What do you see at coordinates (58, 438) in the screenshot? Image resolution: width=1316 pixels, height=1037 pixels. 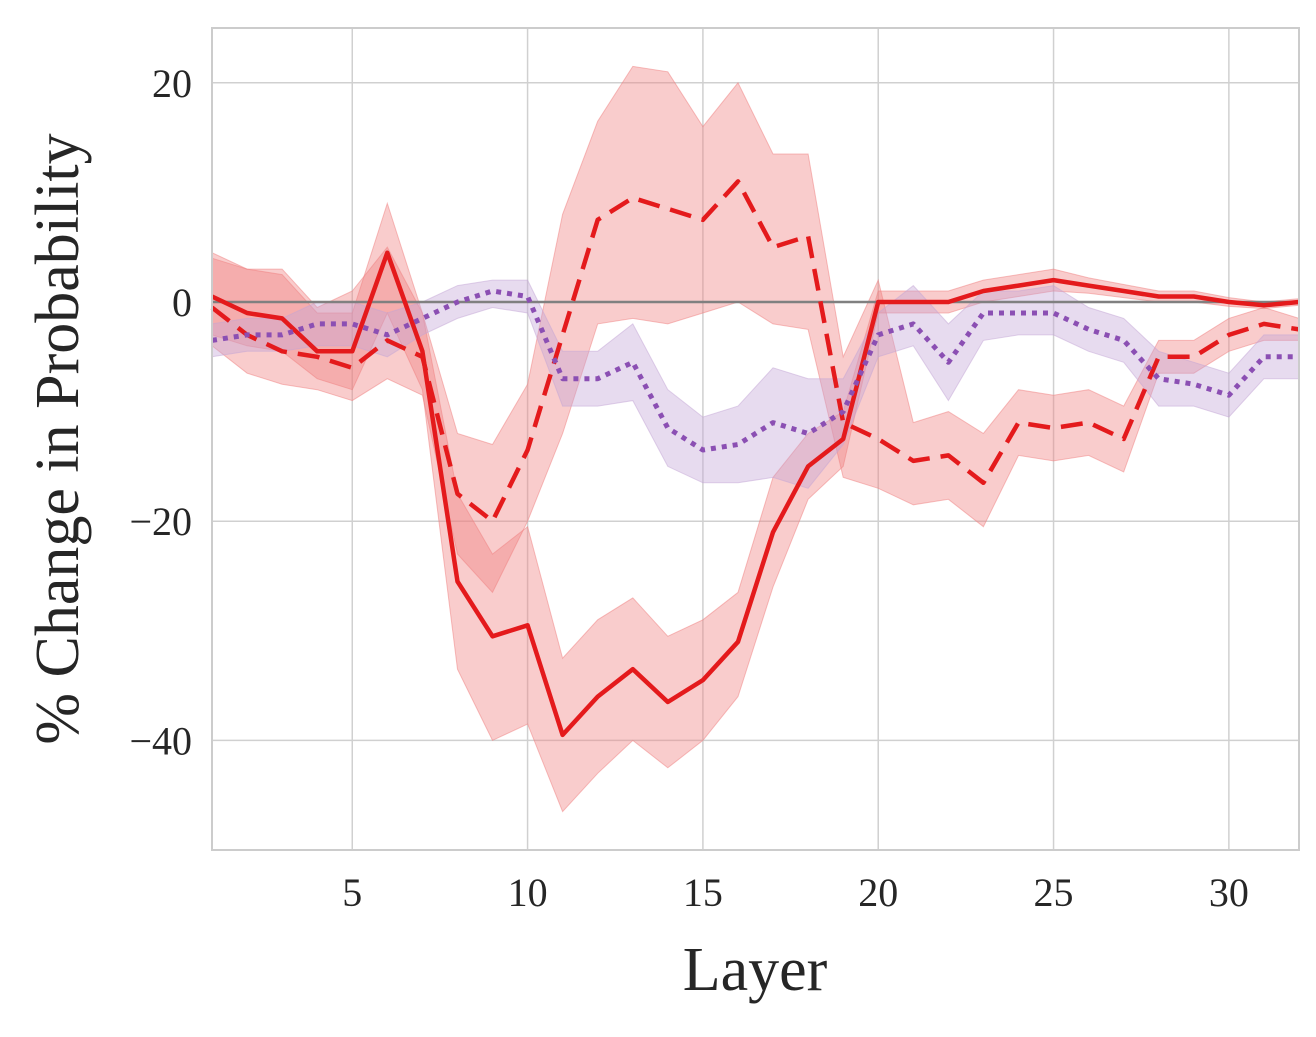 I see `y-axis-label: % Change in Probability` at bounding box center [58, 438].